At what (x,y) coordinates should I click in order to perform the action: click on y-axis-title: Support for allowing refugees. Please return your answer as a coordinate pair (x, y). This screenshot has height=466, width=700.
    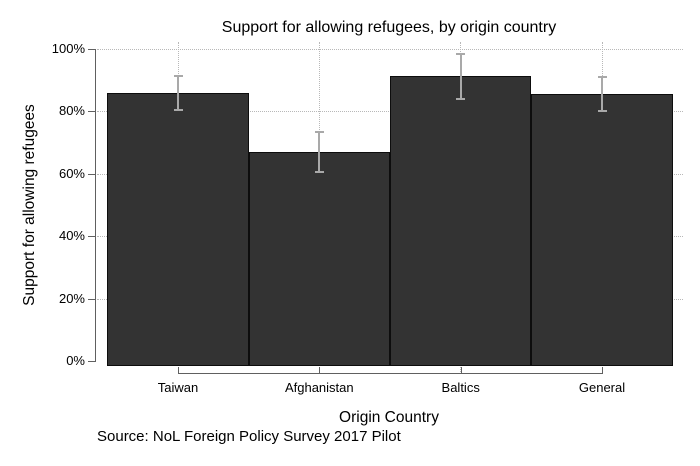
    Looking at the image, I should click on (29, 205).